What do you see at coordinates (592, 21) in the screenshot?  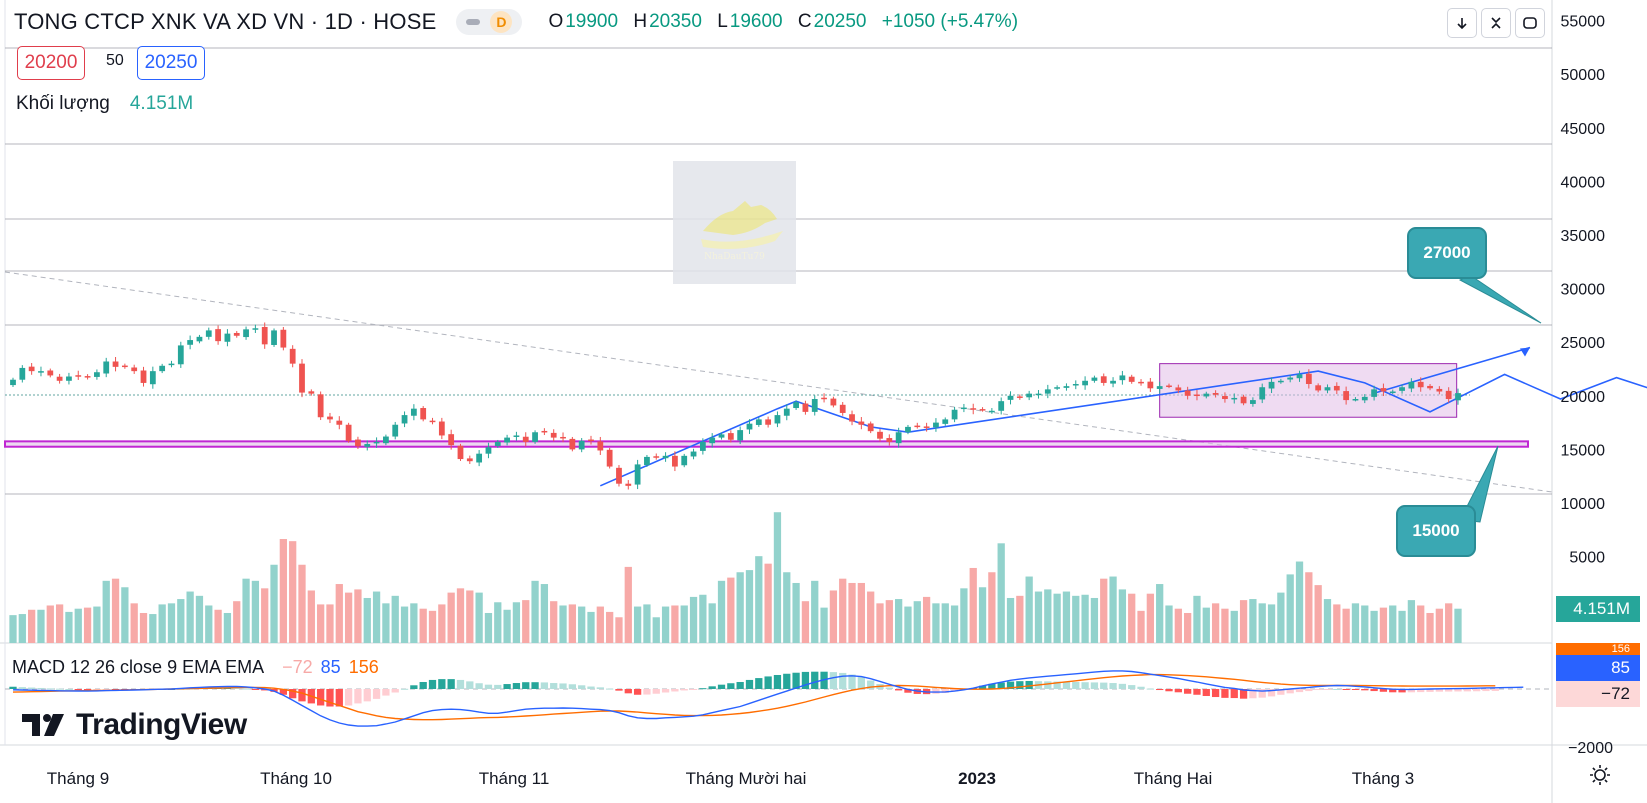 I see `open-value: 19900` at bounding box center [592, 21].